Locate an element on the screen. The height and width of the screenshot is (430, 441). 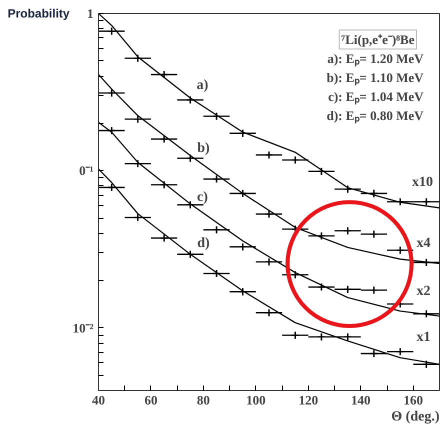
annotation: x4 is located at coordinates (423, 243).